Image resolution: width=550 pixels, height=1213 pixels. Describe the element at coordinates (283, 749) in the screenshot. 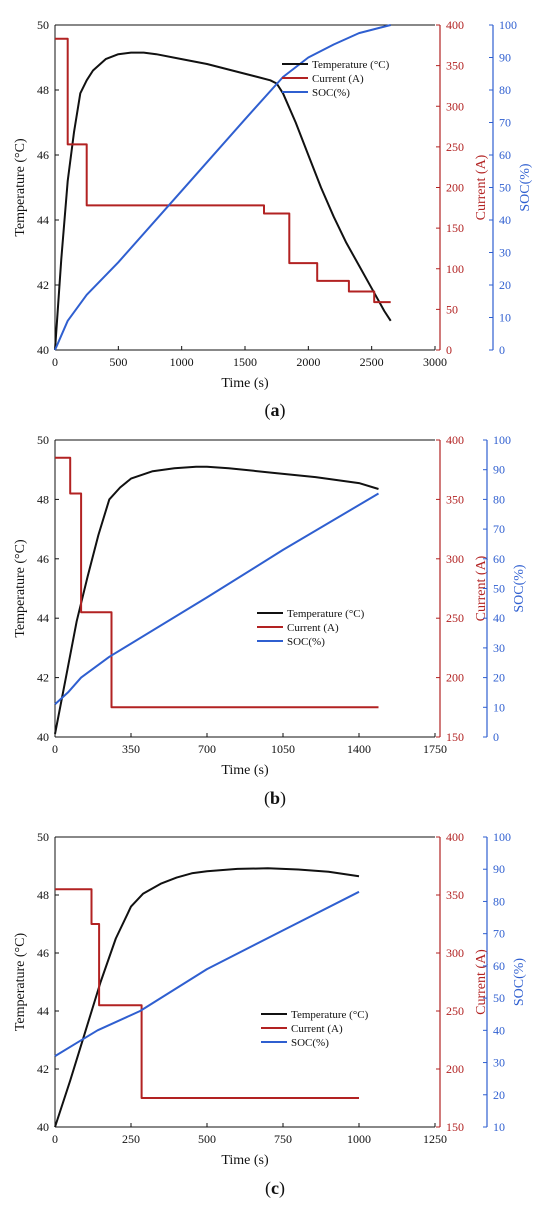

I see `x-tick-label: 1050` at that location.